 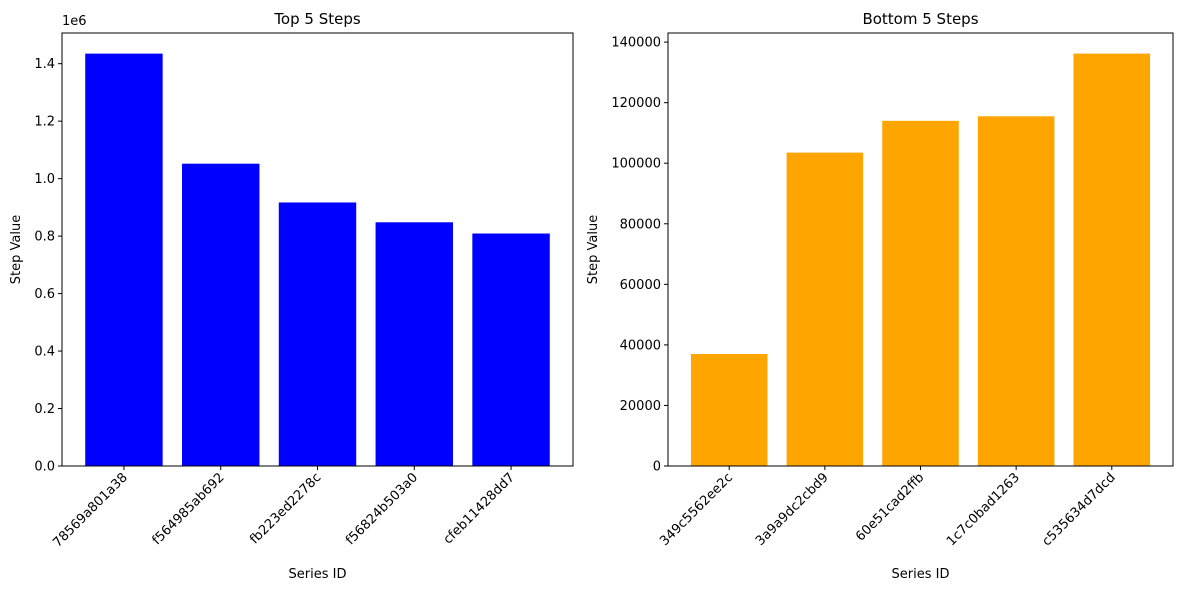 I want to click on bar-c535634d7dcd, so click(x=1112, y=259).